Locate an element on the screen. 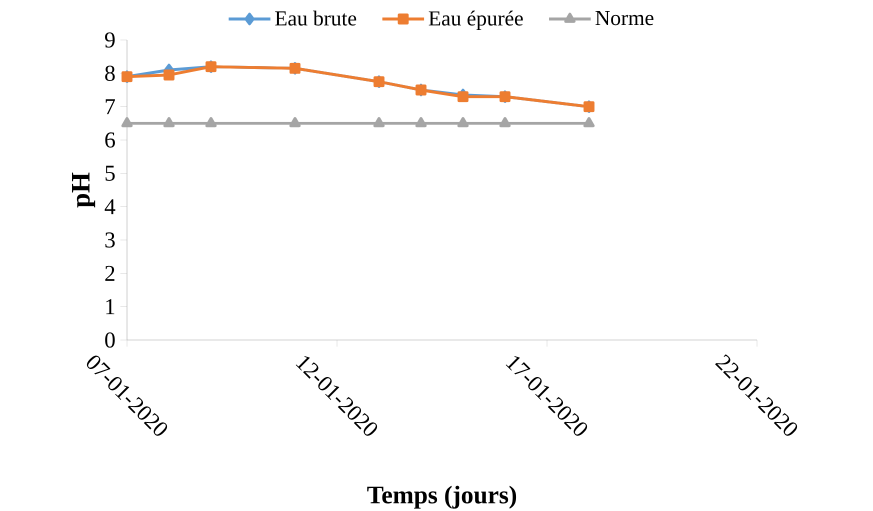  y-tick-label: 7 is located at coordinates (110, 106).